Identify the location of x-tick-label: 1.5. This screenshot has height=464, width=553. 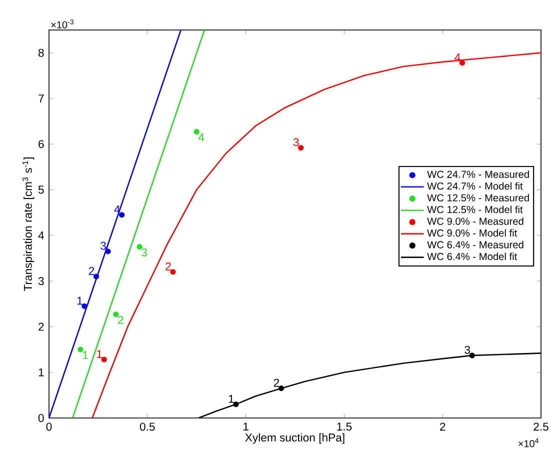
(344, 426).